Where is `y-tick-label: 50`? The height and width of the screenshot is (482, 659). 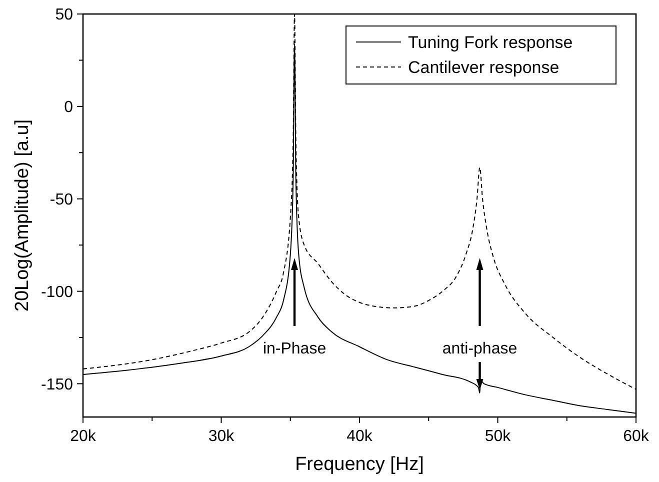 y-tick-label: 50 is located at coordinates (64, 15).